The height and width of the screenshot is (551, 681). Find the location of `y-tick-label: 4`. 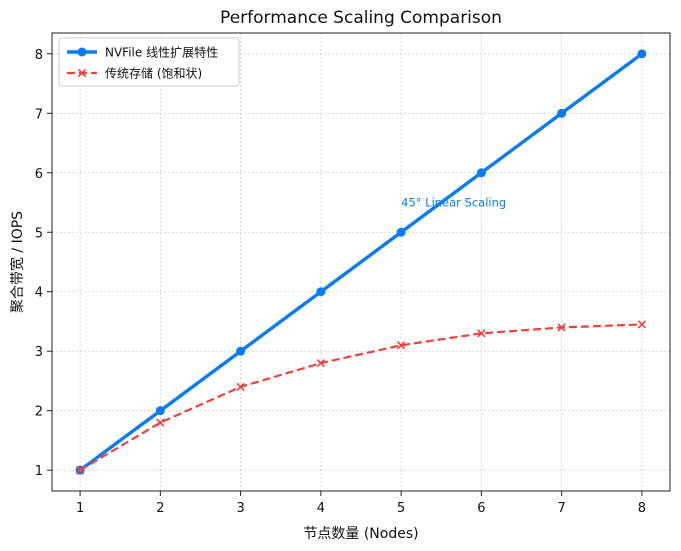

y-tick-label: 4 is located at coordinates (39, 293).